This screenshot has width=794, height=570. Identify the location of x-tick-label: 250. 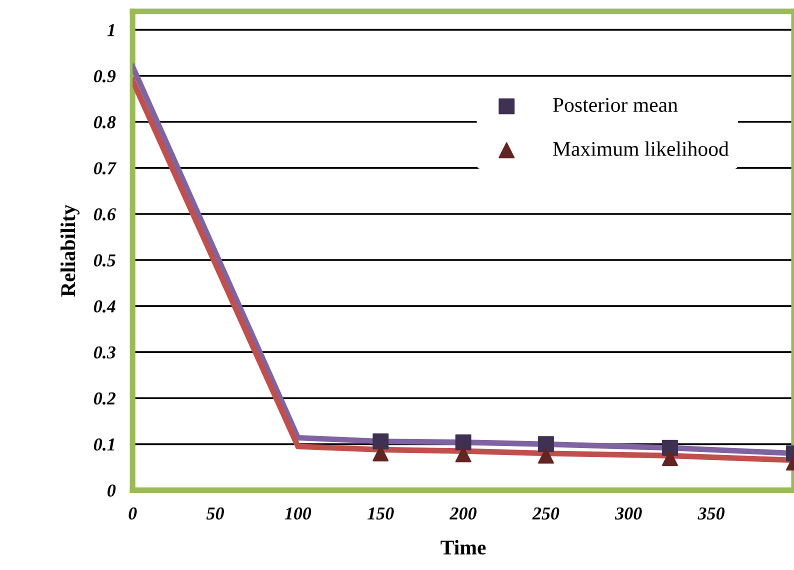
(546, 513).